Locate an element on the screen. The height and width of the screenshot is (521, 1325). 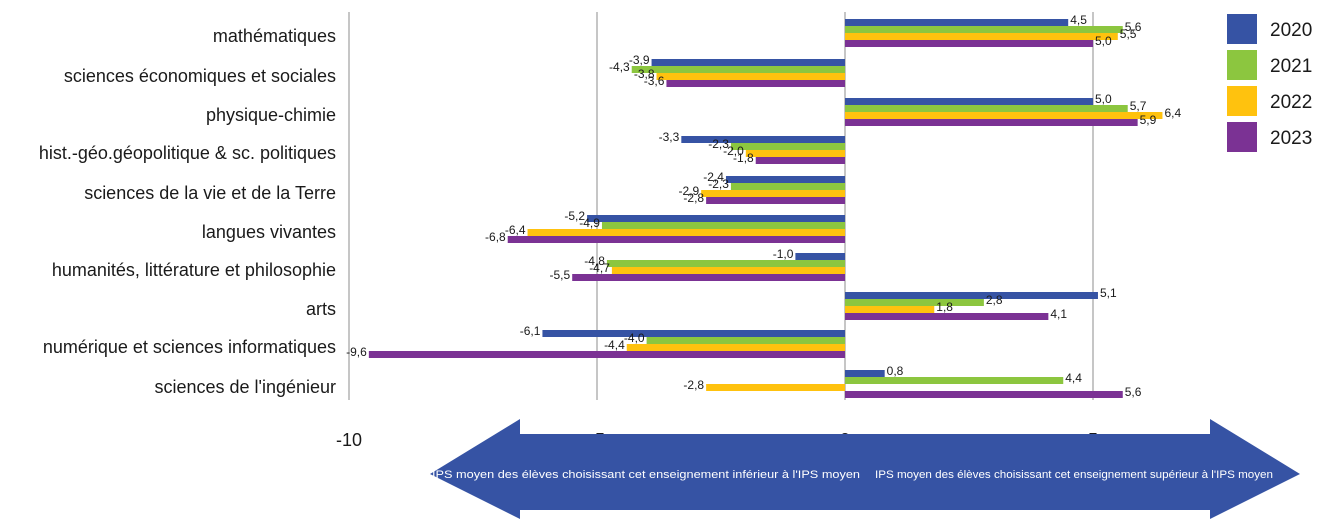
data-label: -6,8 is located at coordinates (495, 237).